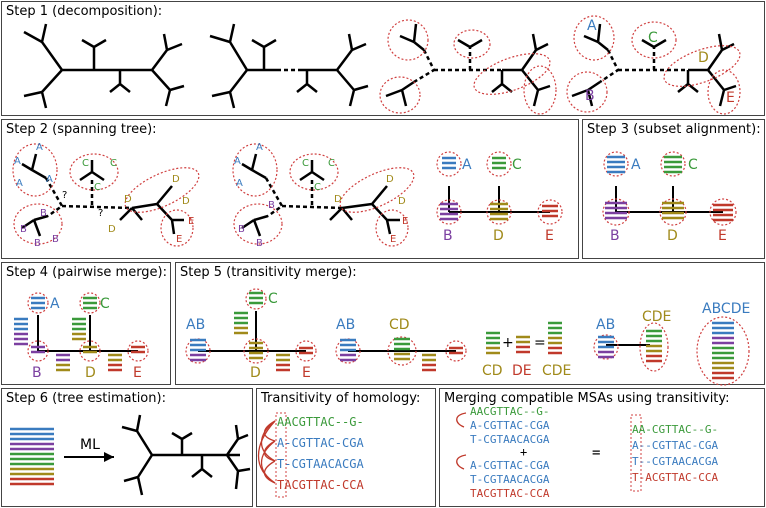 Image resolution: width=766 pixels, height=508 pixels. What do you see at coordinates (97, 187) in the screenshot?
I see `step2-label-c3: C` at bounding box center [97, 187].